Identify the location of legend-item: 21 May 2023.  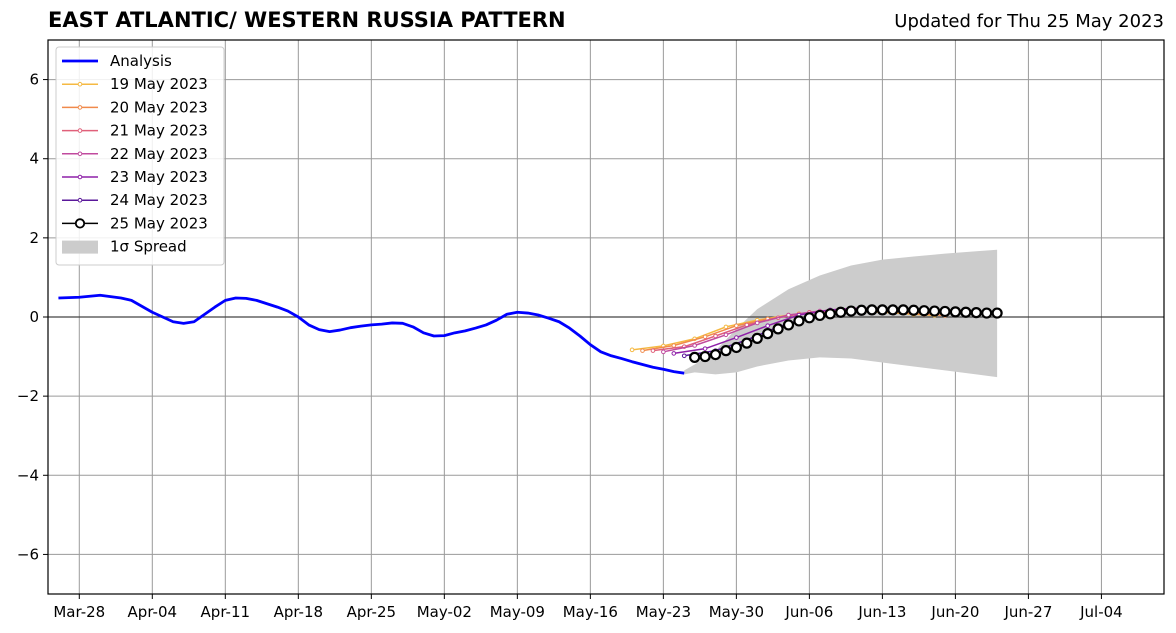
(135, 131).